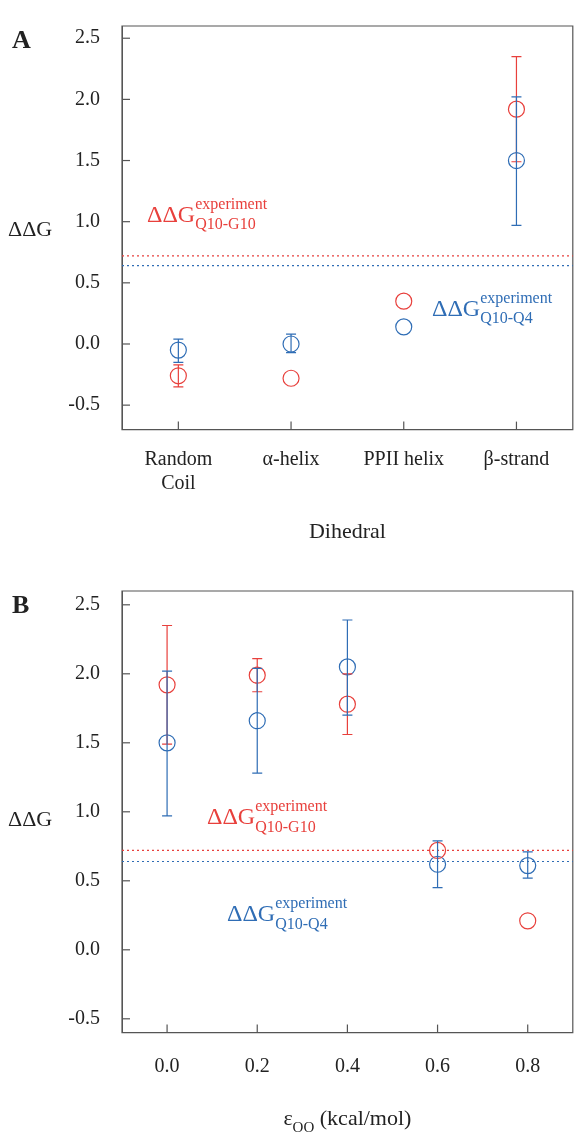  I want to click on x-tick-label: 0.2, so click(257, 1064).